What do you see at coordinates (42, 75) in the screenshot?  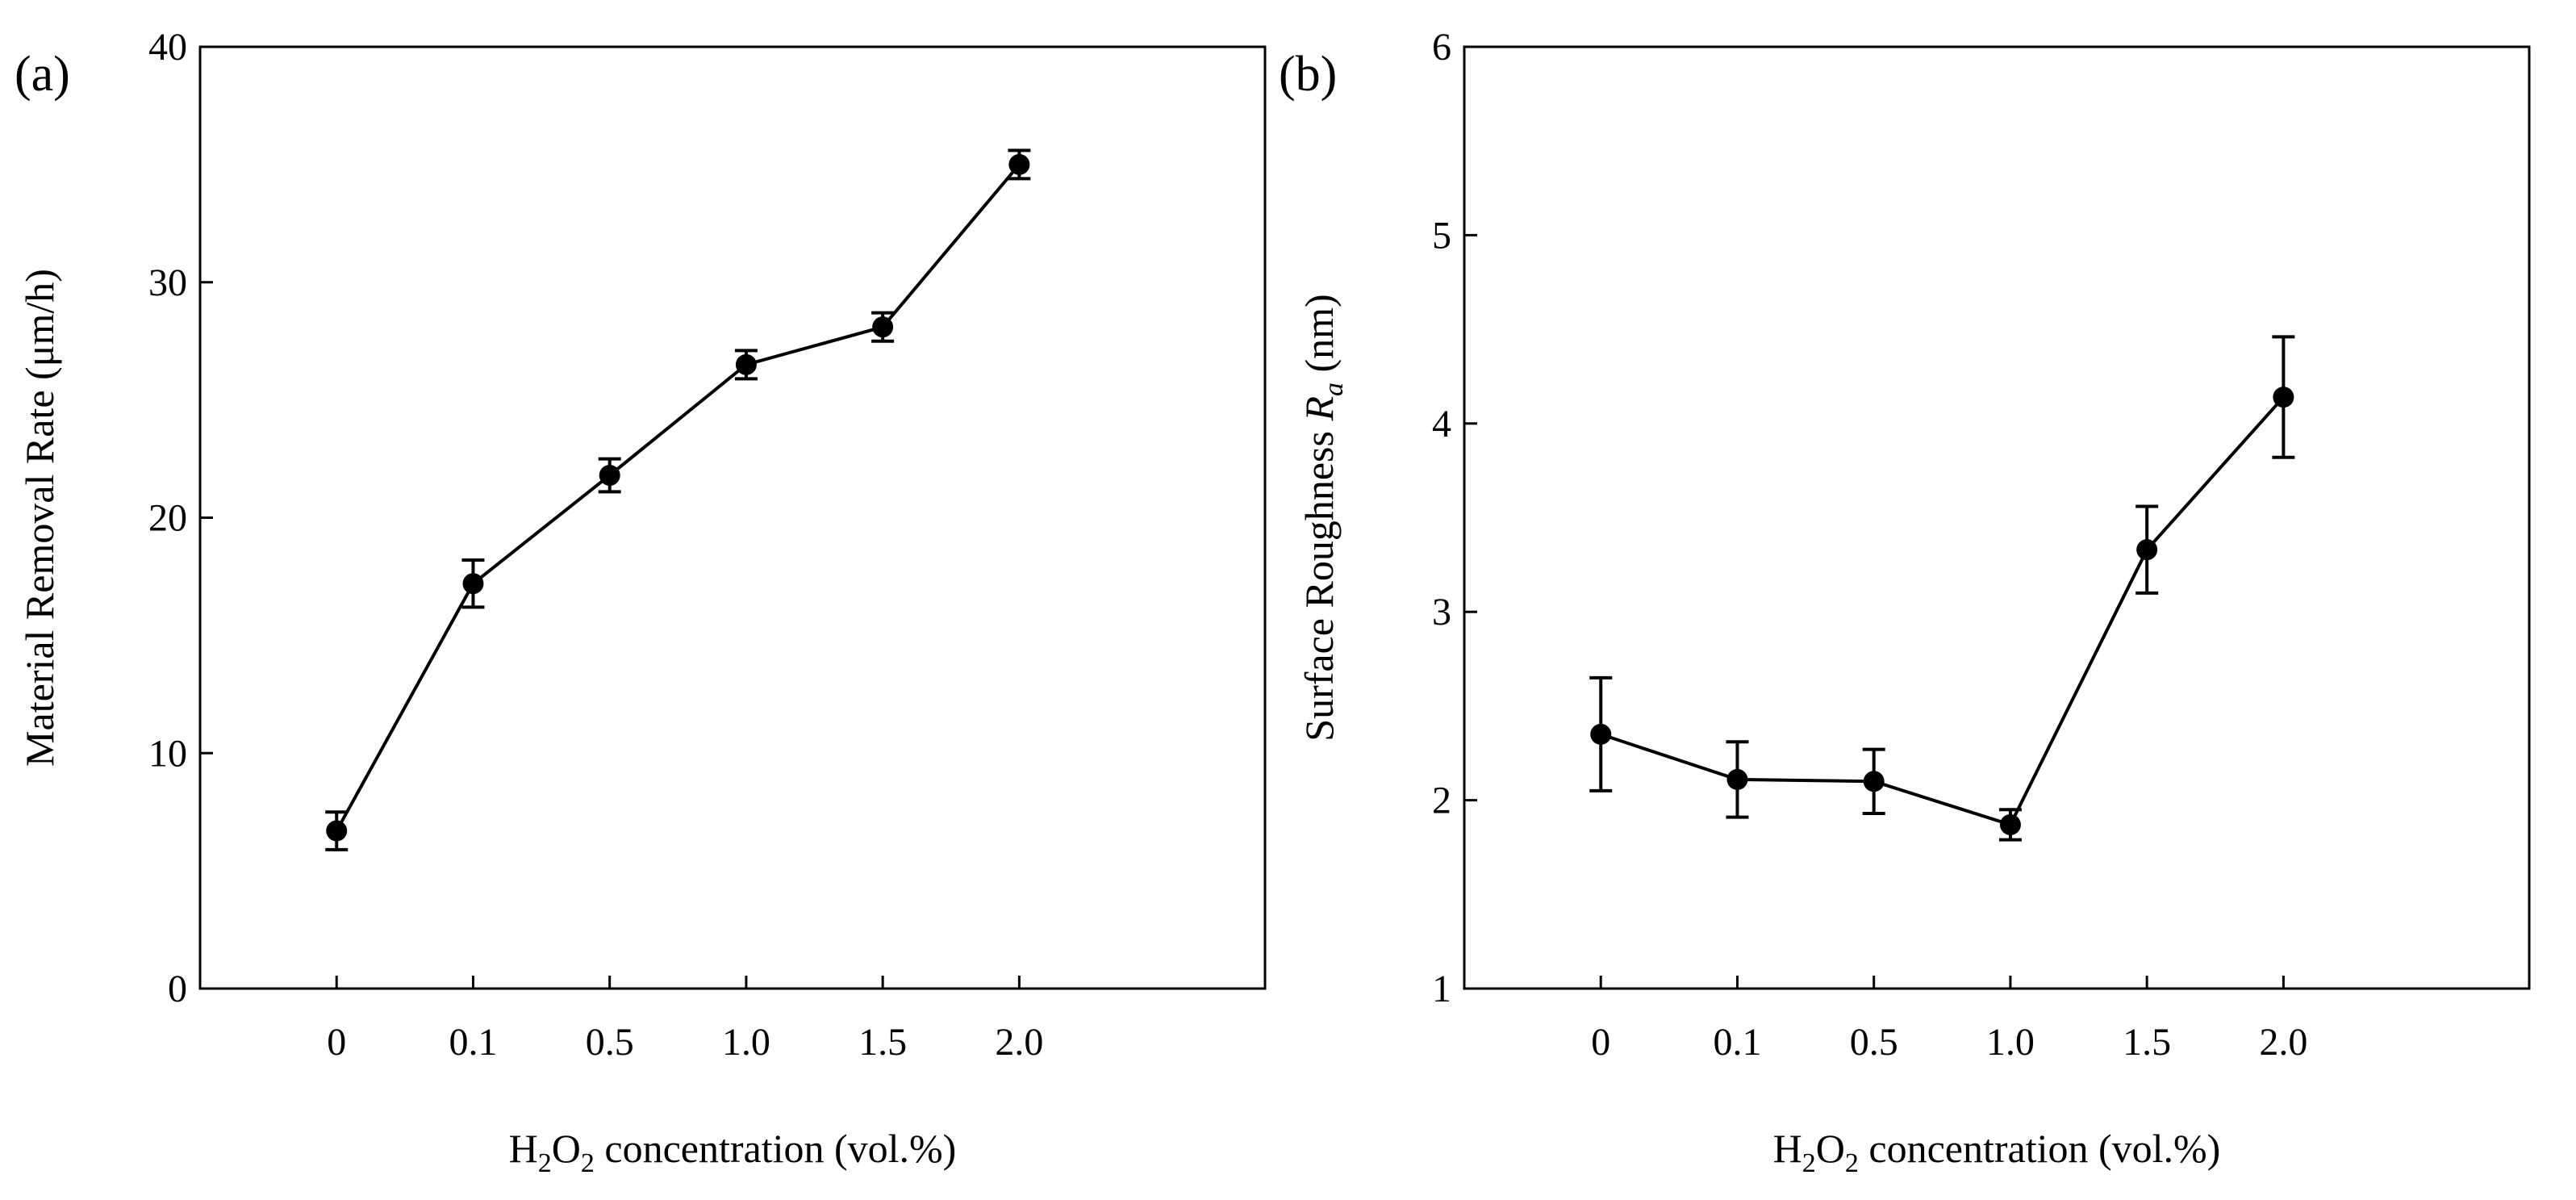 I see `panel-label: (a)` at bounding box center [42, 75].